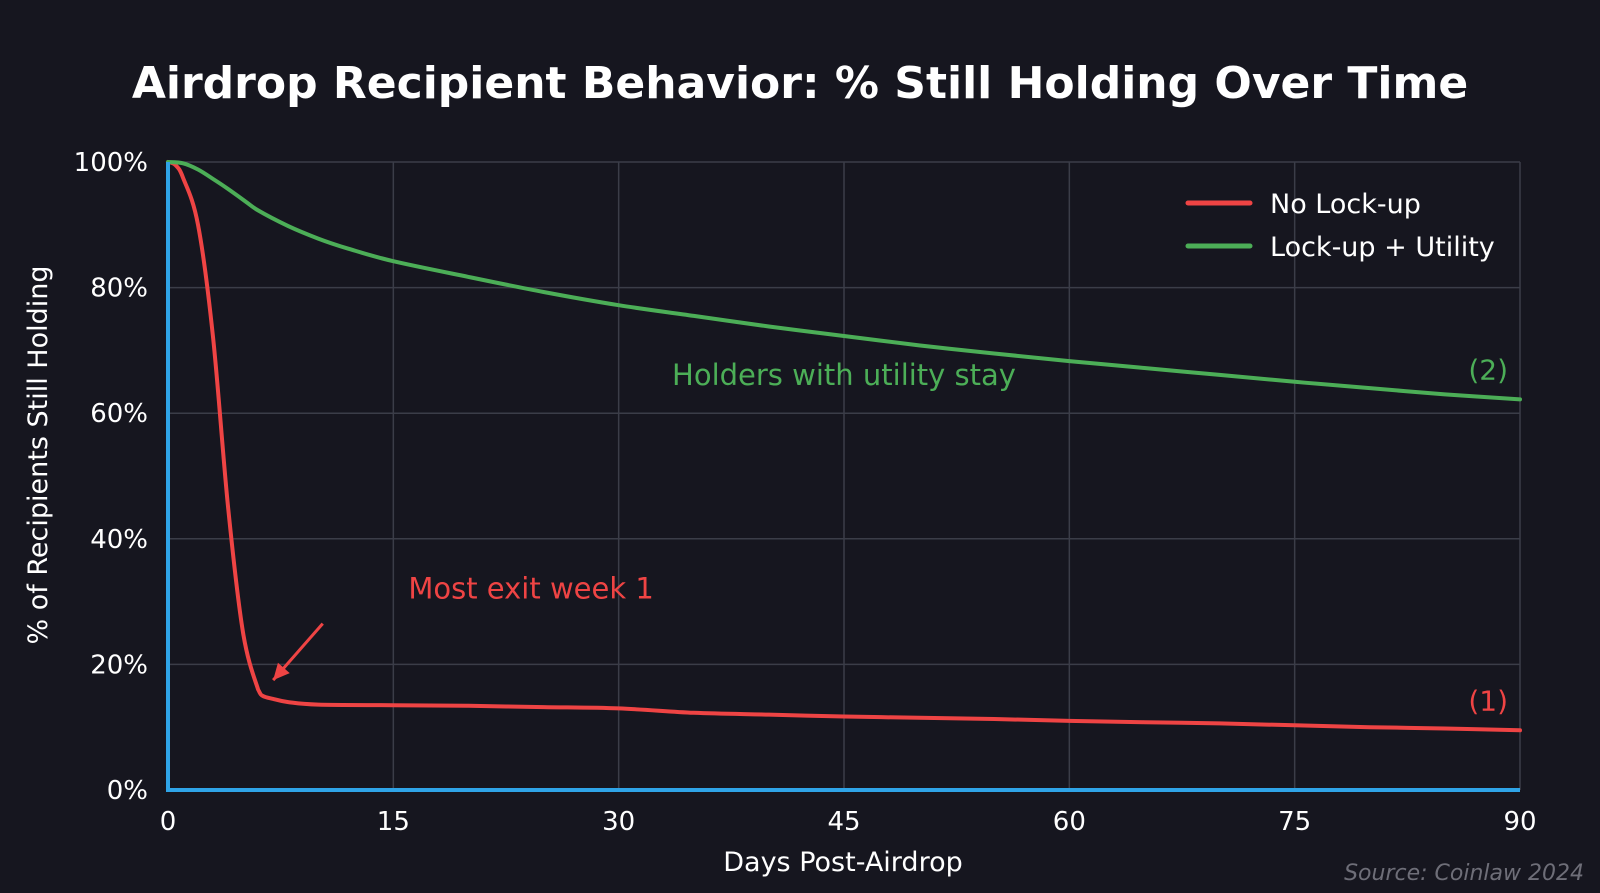 The height and width of the screenshot is (893, 1600). Describe the element at coordinates (1340, 226) in the screenshot. I see `legend: No Lock-up Lock-up + Utility` at that location.